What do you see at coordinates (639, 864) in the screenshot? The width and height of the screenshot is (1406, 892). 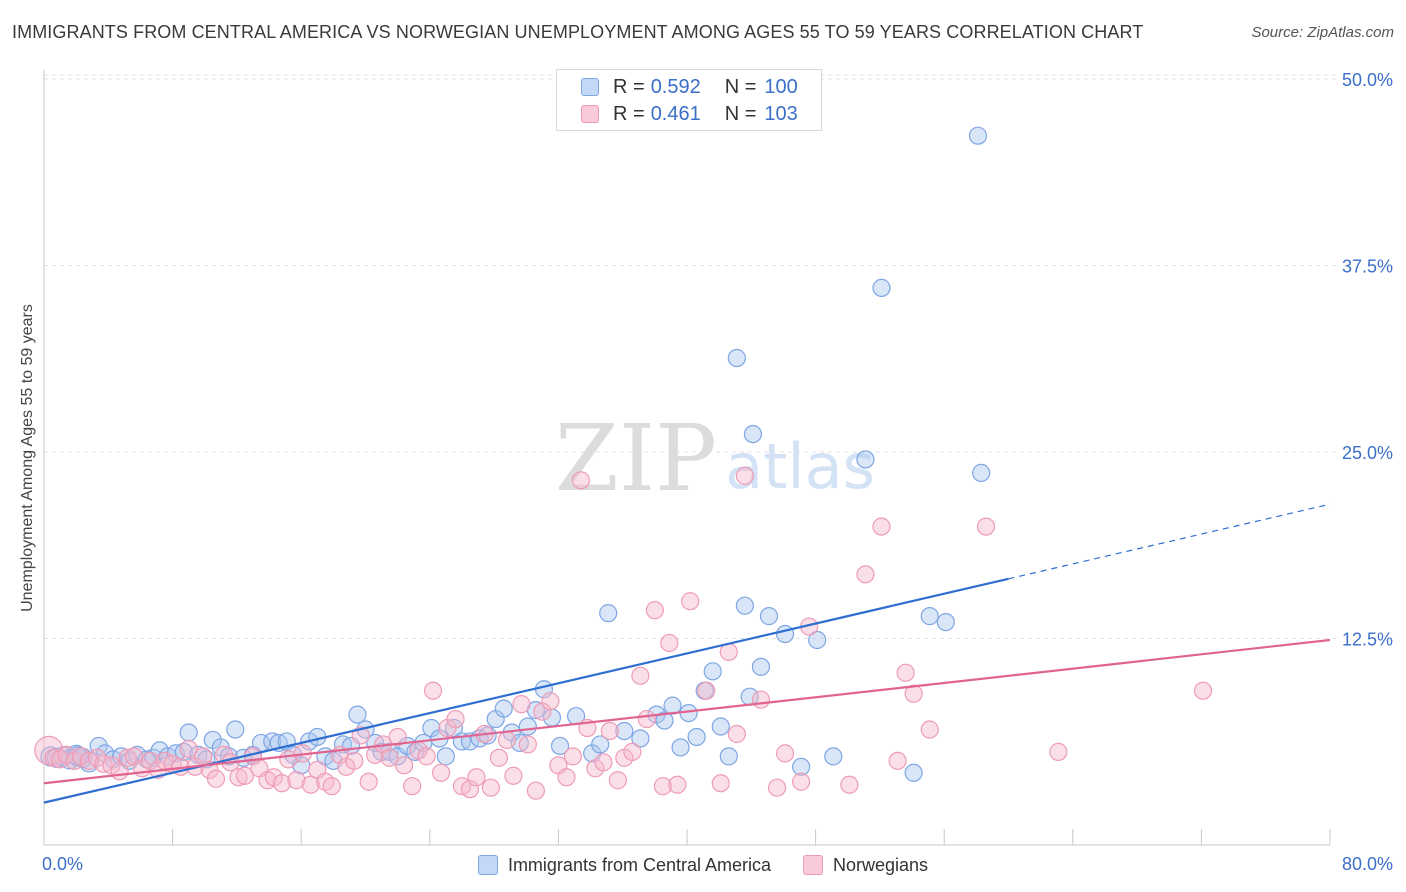 I see `legend-label-central-america: Immigrants from Central America` at bounding box center [639, 864].